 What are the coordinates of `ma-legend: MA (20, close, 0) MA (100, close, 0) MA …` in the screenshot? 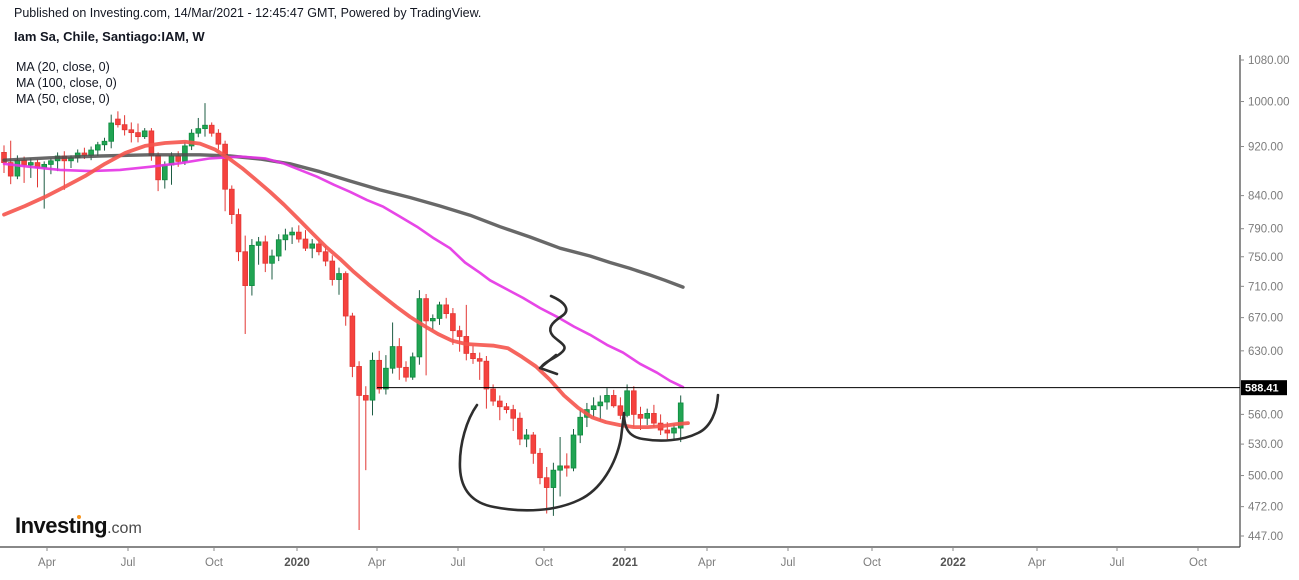 It's located at (66, 83).